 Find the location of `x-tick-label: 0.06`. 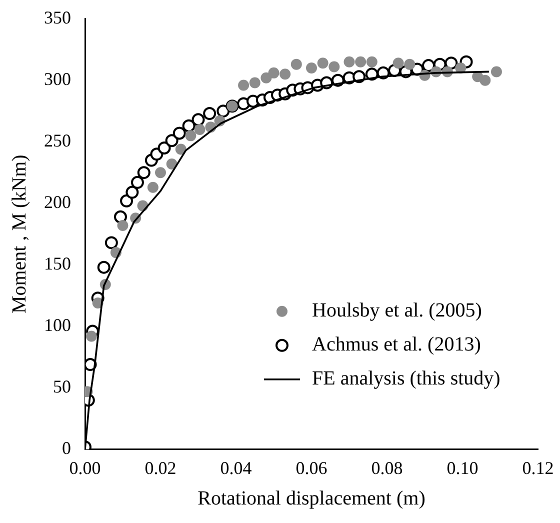

x-tick-label: 0.06 is located at coordinates (312, 468).